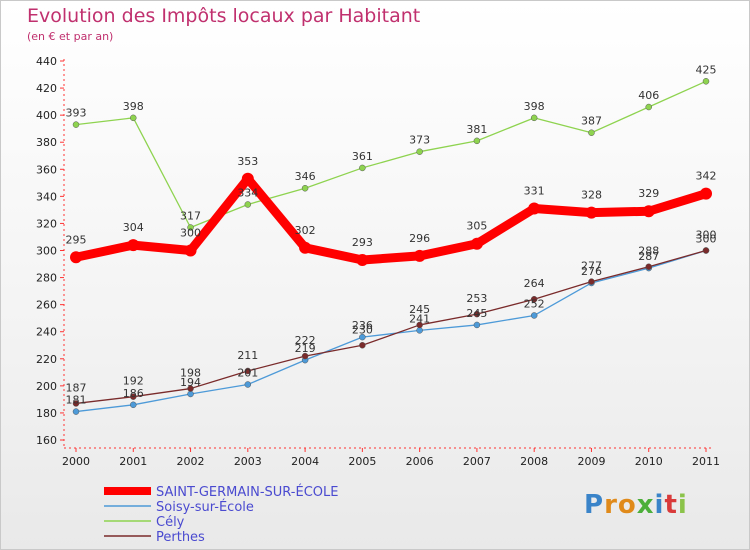 This screenshot has height=550, width=750. What do you see at coordinates (305, 176) in the screenshot?
I see `data-label: 346` at bounding box center [305, 176].